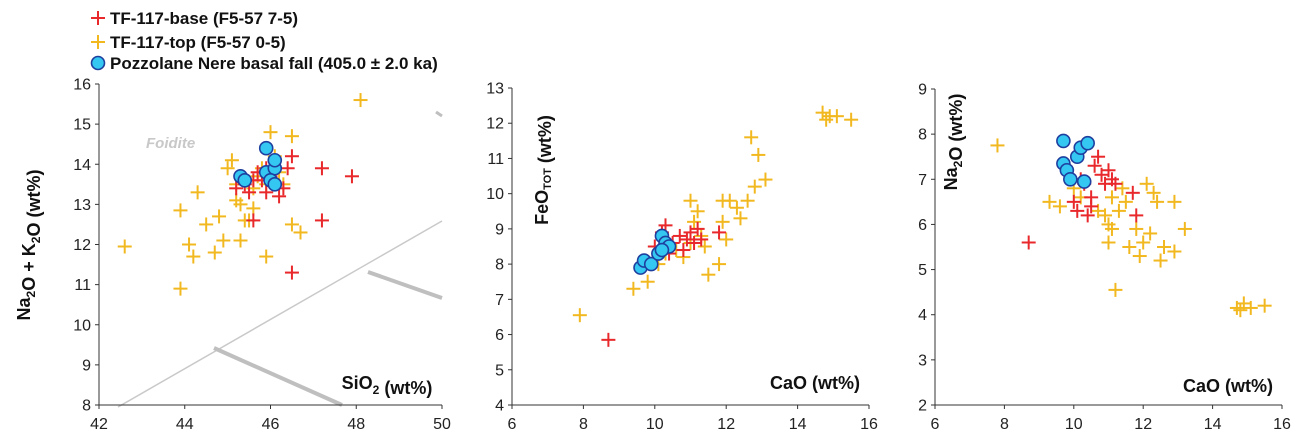 Image resolution: width=1306 pixels, height=441 pixels. Describe the element at coordinates (98, 63) in the screenshot. I see `legend-marker-pozz` at that location.